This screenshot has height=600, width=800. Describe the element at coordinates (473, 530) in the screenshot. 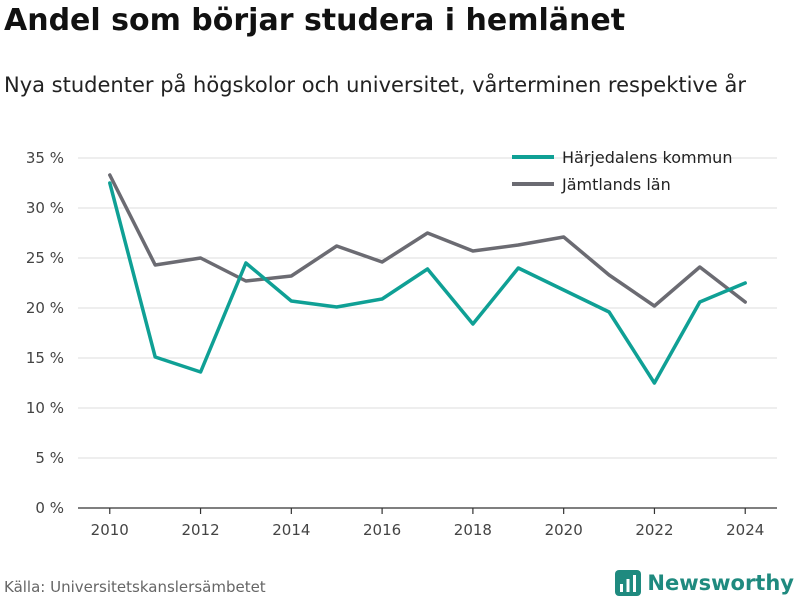

I see `x-tick-label: 2018` at that location.